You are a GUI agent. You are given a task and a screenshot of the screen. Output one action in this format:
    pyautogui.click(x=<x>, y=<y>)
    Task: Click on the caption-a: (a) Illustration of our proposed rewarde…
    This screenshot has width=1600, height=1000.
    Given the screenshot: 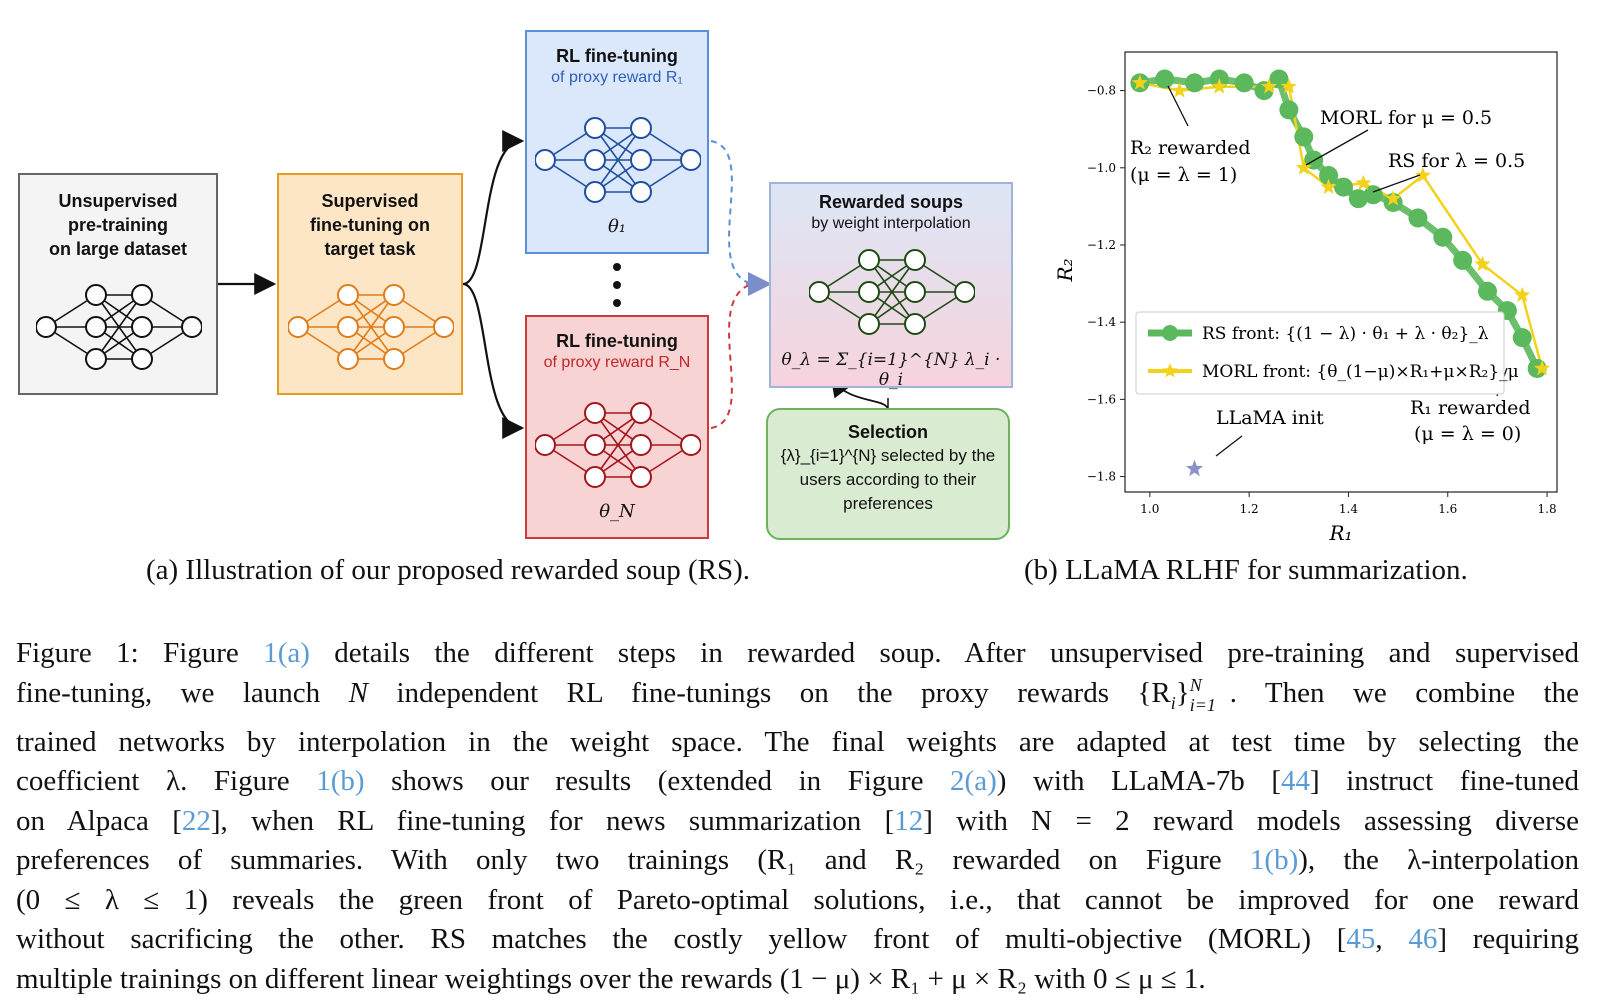 What is the action you would take?
    pyautogui.click(x=448, y=570)
    